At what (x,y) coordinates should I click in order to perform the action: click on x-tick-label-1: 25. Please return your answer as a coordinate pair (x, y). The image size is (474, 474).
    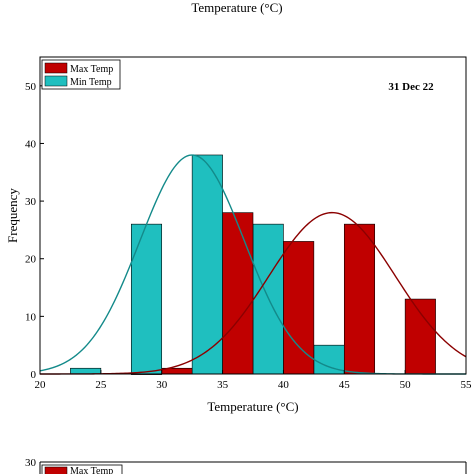
    Looking at the image, I should click on (101, 385).